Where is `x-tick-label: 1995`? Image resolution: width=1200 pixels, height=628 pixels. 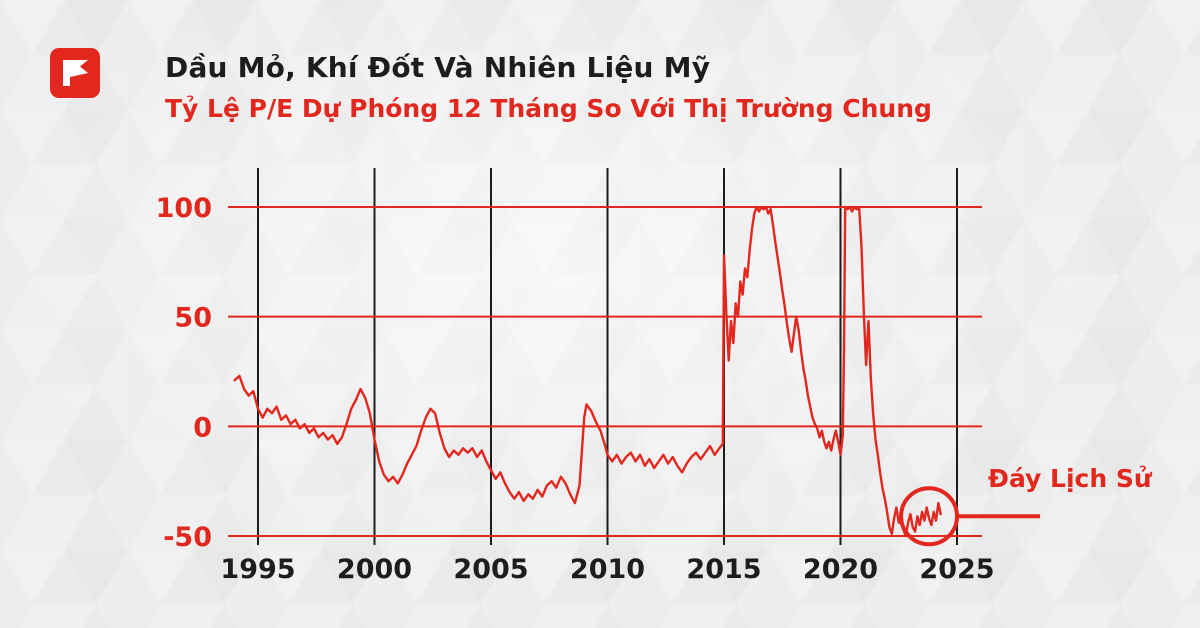 x-tick-label: 1995 is located at coordinates (257, 569).